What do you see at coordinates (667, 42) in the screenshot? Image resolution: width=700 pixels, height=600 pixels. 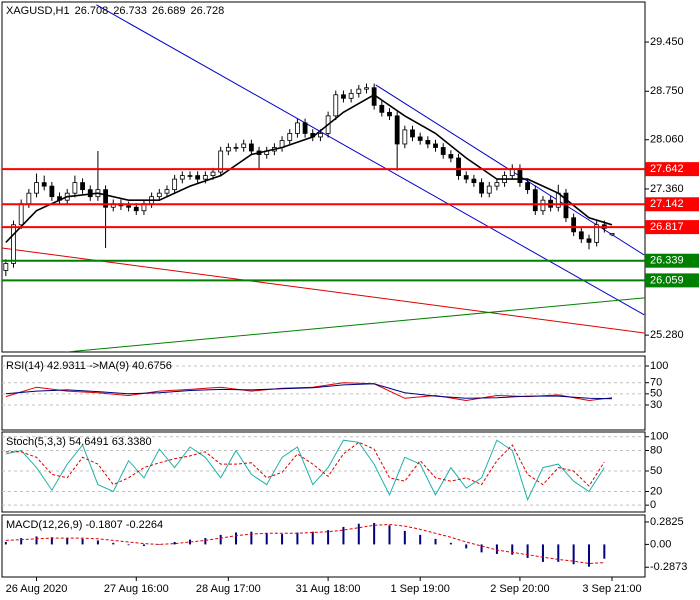 I see `y-tick-label: 29.450` at bounding box center [667, 42].